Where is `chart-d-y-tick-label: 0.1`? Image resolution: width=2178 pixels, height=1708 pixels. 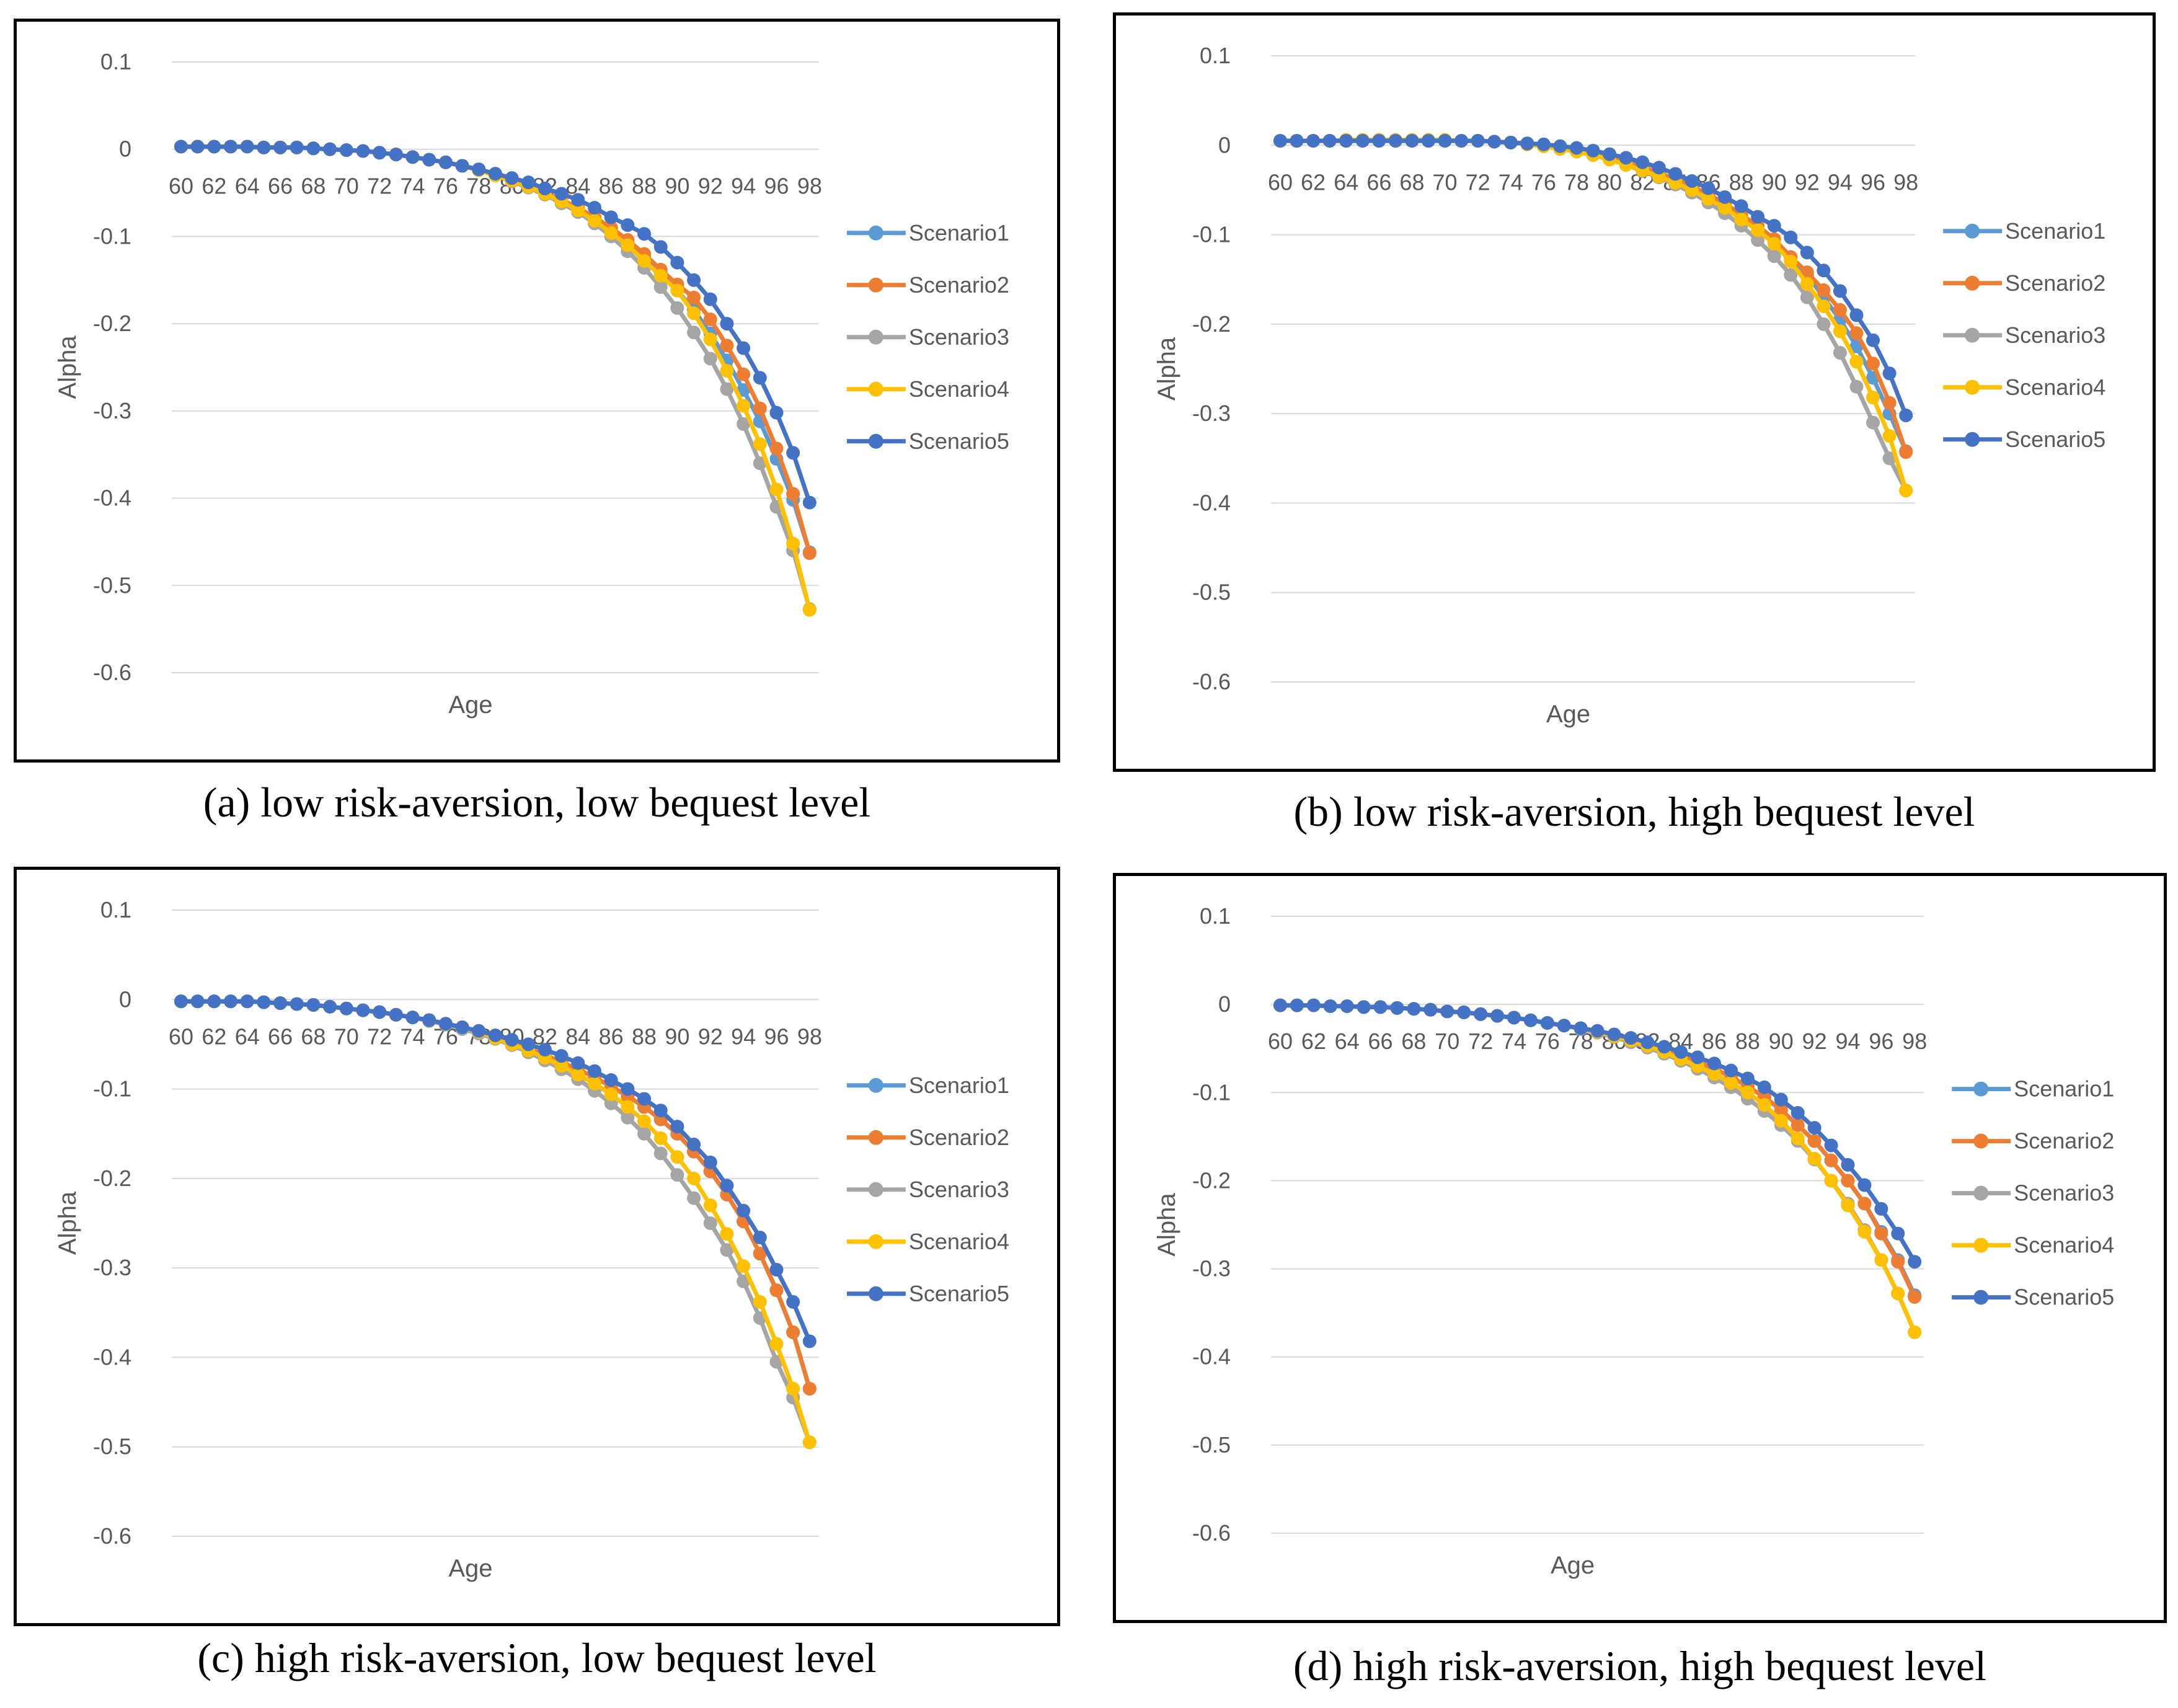 chart-d-y-tick-label: 0.1 is located at coordinates (1215, 916).